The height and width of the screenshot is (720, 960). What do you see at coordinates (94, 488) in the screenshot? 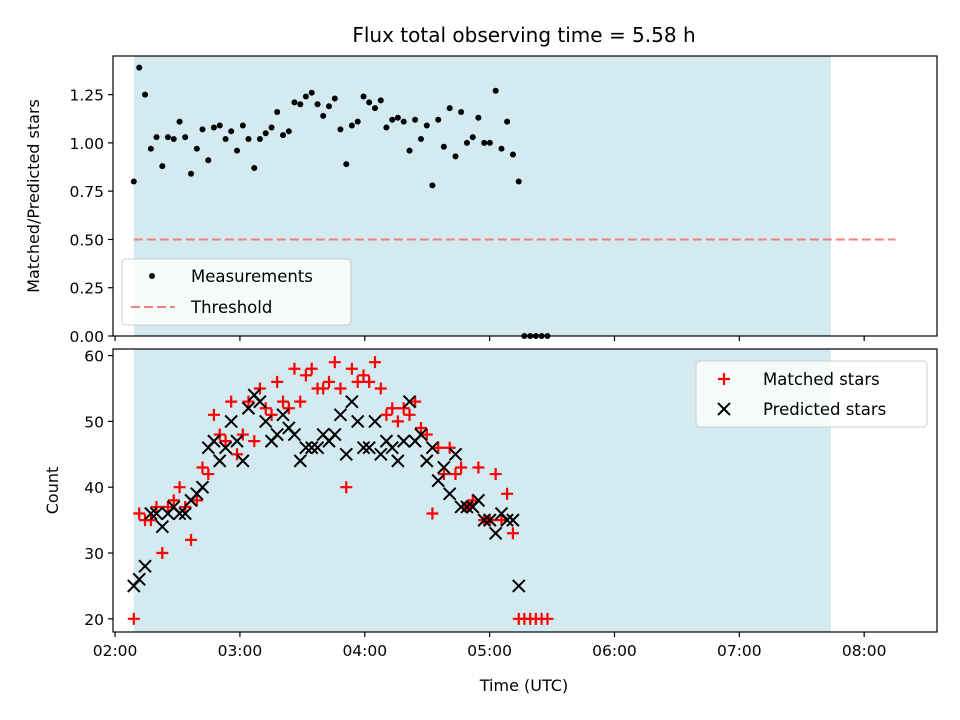
I see `bottom-y-tick-label: 40` at bounding box center [94, 488].